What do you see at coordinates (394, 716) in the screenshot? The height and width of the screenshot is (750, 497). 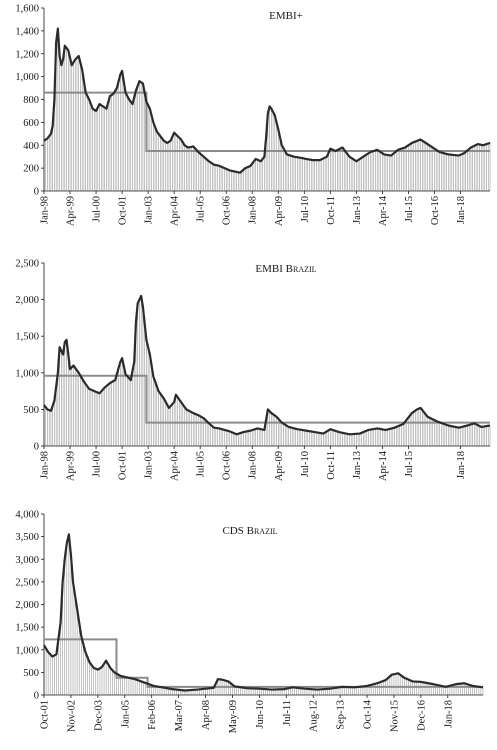 I see `x-tick-label: Nov-15` at bounding box center [394, 716].